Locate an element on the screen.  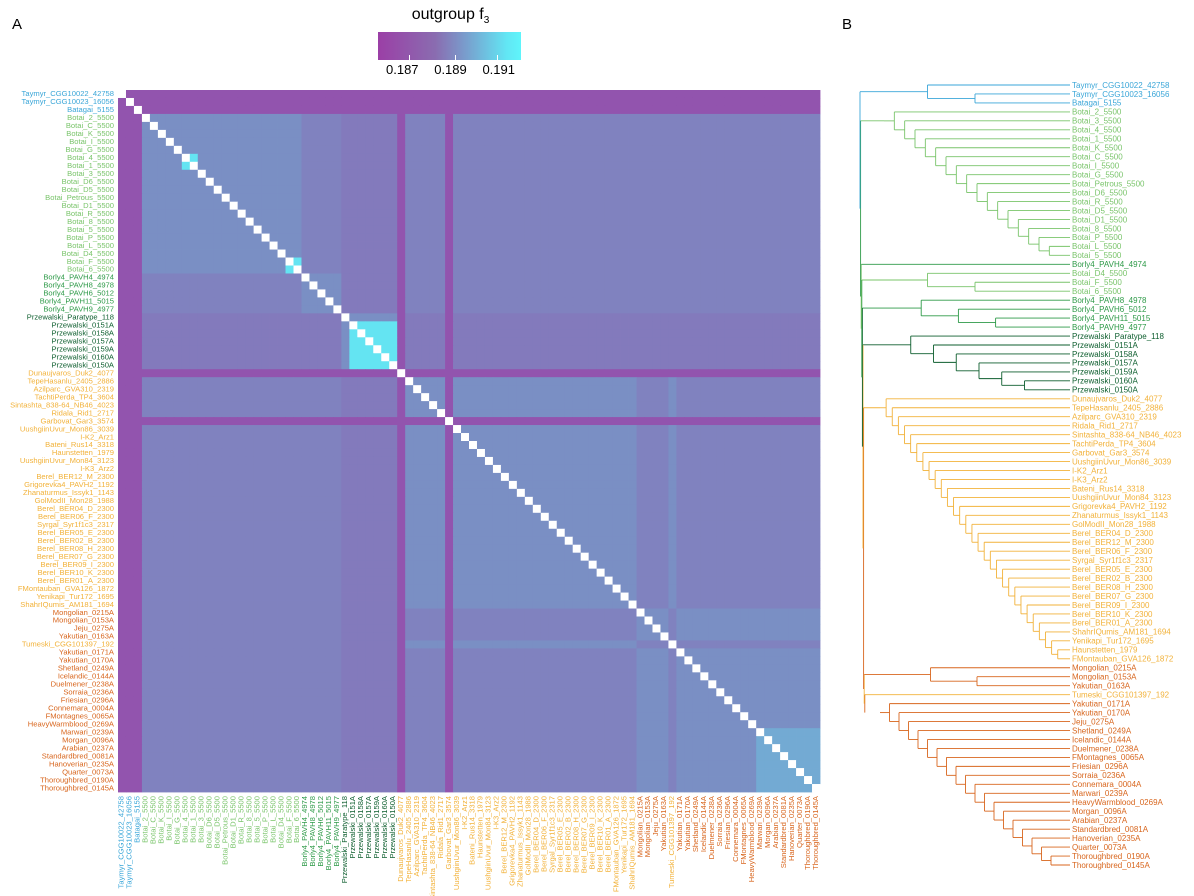
heatmap-diagonal-cell is located at coordinates (393, 365).